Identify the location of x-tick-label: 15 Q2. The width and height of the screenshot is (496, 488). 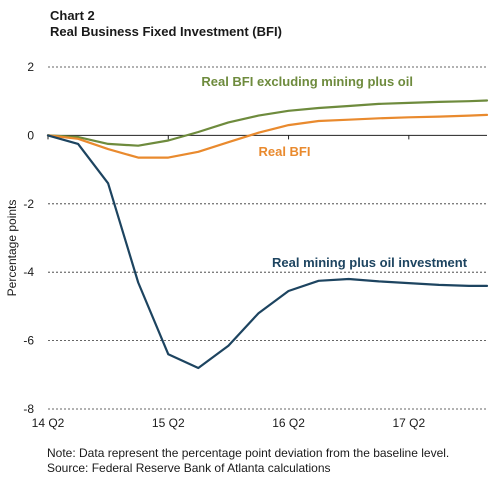
(168, 423).